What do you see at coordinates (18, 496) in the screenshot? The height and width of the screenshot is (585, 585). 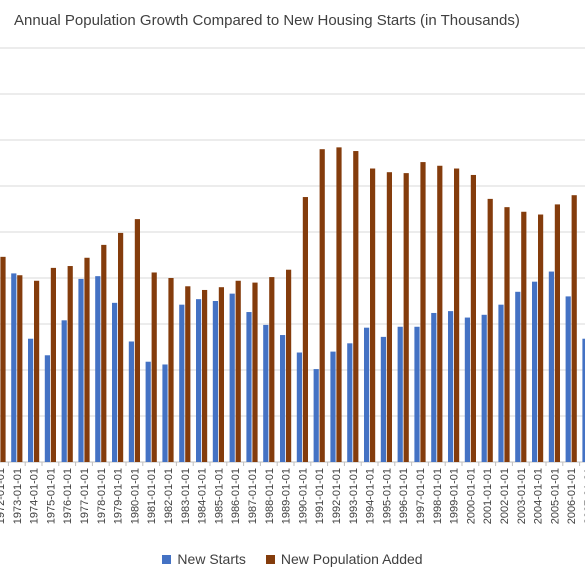 I see `x-tick-label: 1973-01-01` at bounding box center [18, 496].